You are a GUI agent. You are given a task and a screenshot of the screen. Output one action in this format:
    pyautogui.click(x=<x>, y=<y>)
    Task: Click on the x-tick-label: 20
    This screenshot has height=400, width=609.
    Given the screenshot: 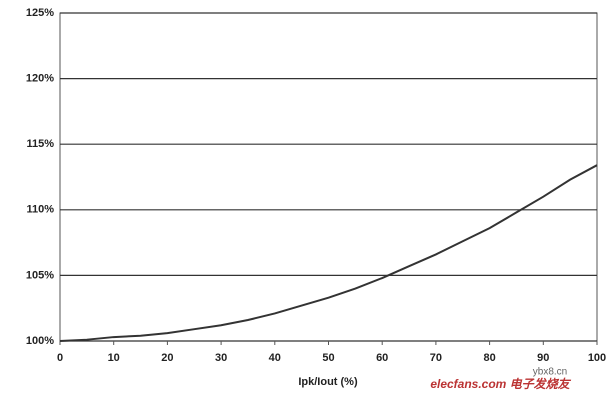 What is the action you would take?
    pyautogui.click(x=167, y=358)
    